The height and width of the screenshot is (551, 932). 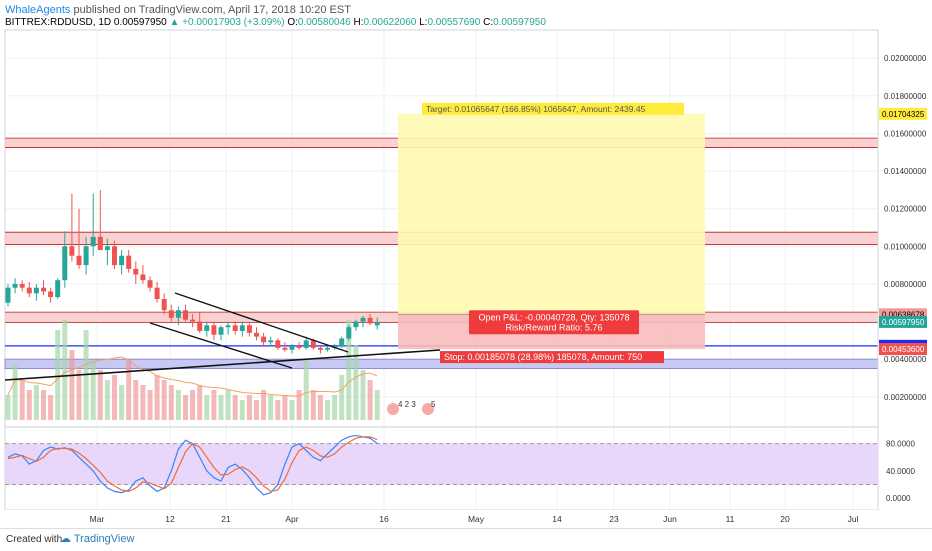 What do you see at coordinates (38, 10) in the screenshot?
I see `author-name: WhaleAgents` at bounding box center [38, 10].